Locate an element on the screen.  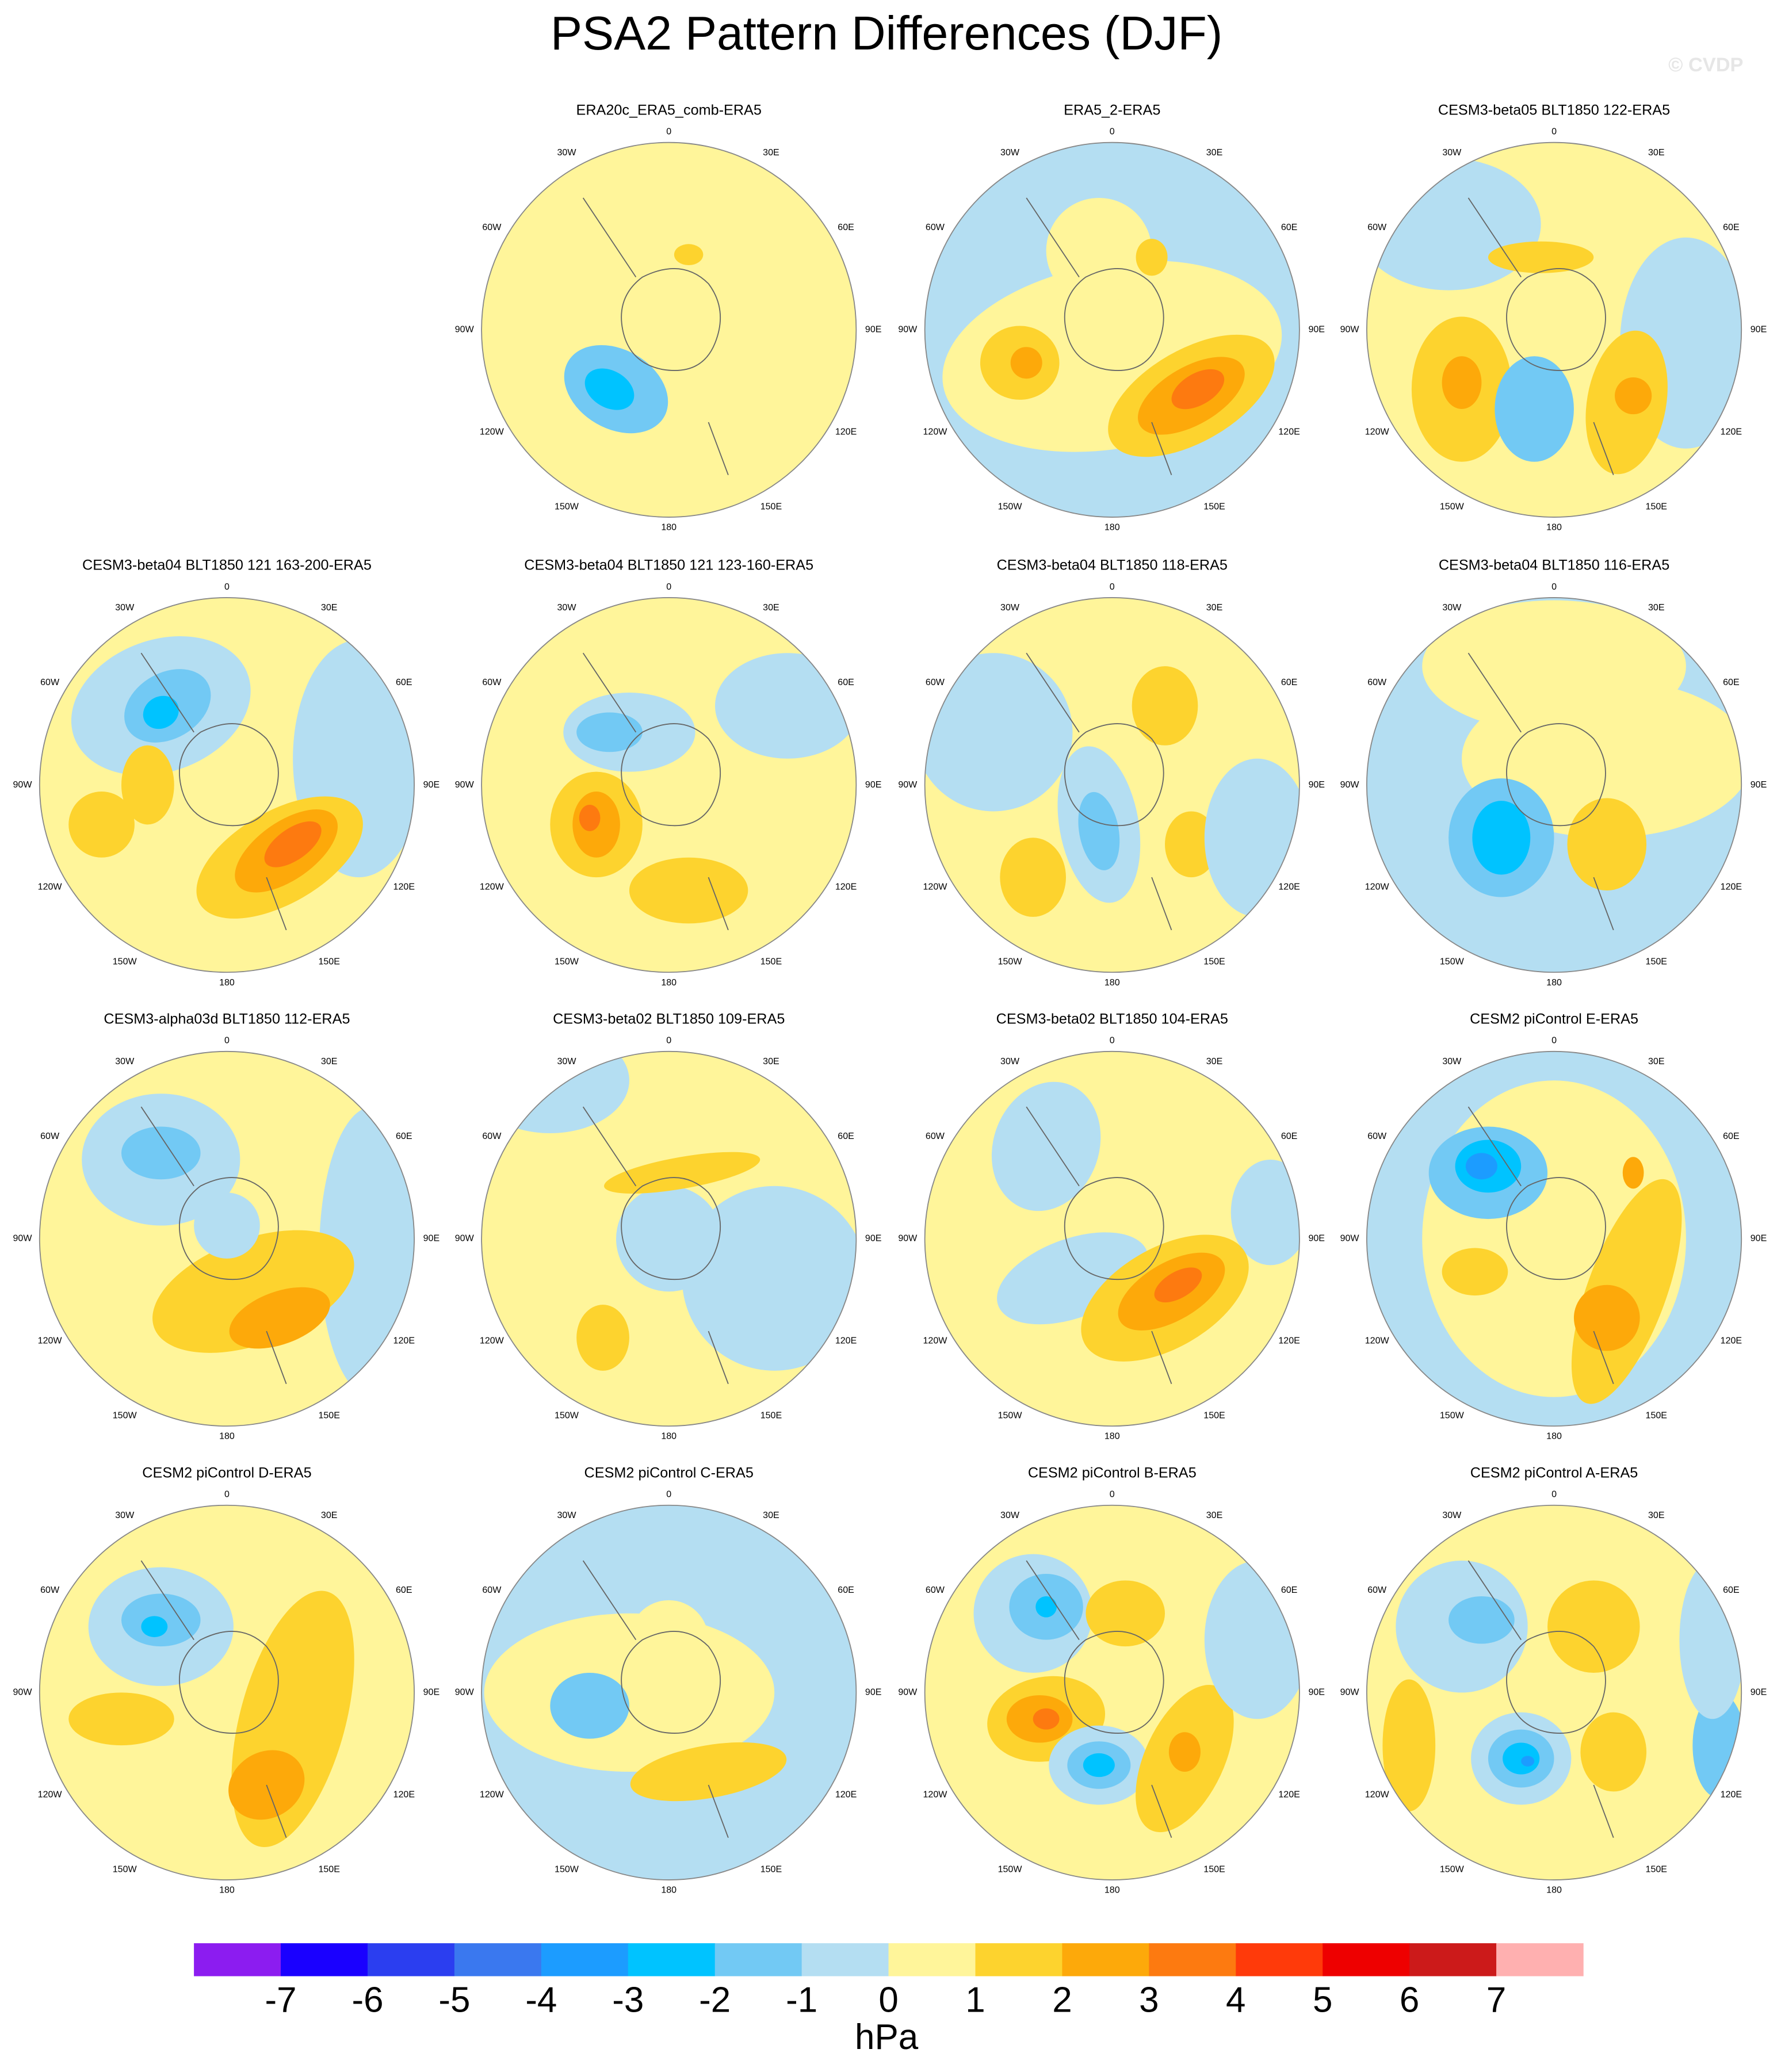
panel-title: ERA20c_ERA5_comb-ERA5 is located at coordinates (669, 110).